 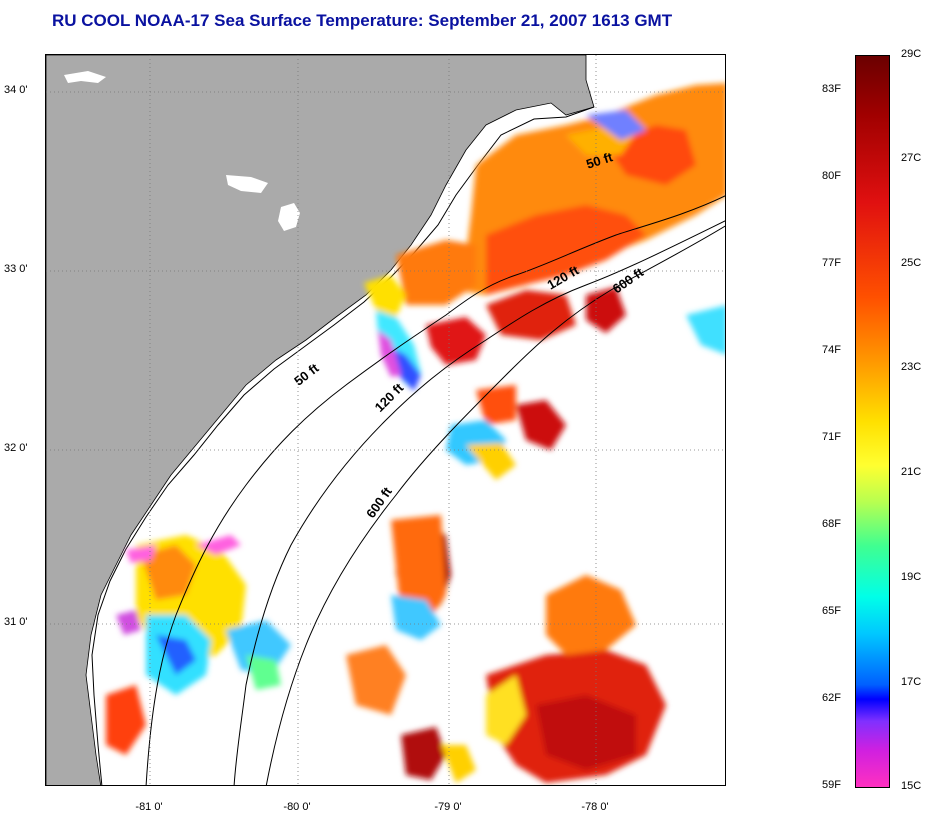 I want to click on colorbar-c-21: 21C, so click(x=911, y=472).